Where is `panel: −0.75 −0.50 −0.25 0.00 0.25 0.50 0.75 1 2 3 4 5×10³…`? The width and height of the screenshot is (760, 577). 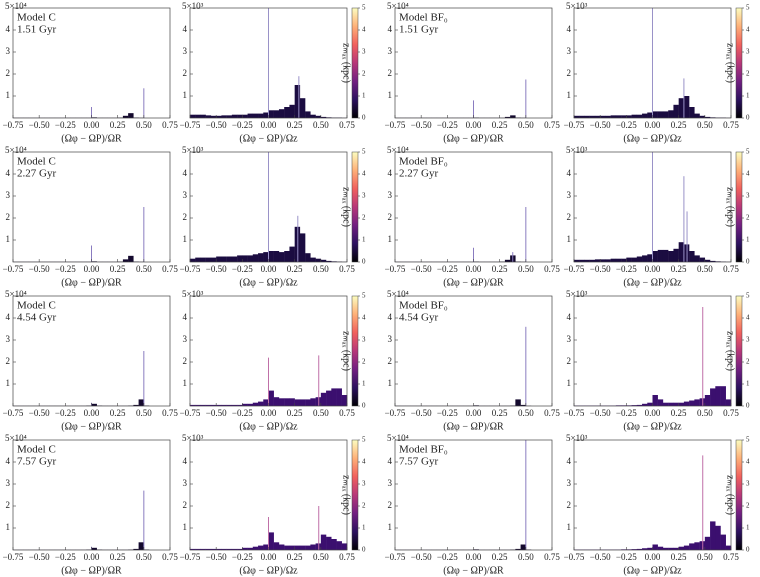 panel: −0.75 −0.50 −0.25 0.00 0.25 0.50 0.75 1 2 3 4 5×10³… is located at coordinates (273, 216).